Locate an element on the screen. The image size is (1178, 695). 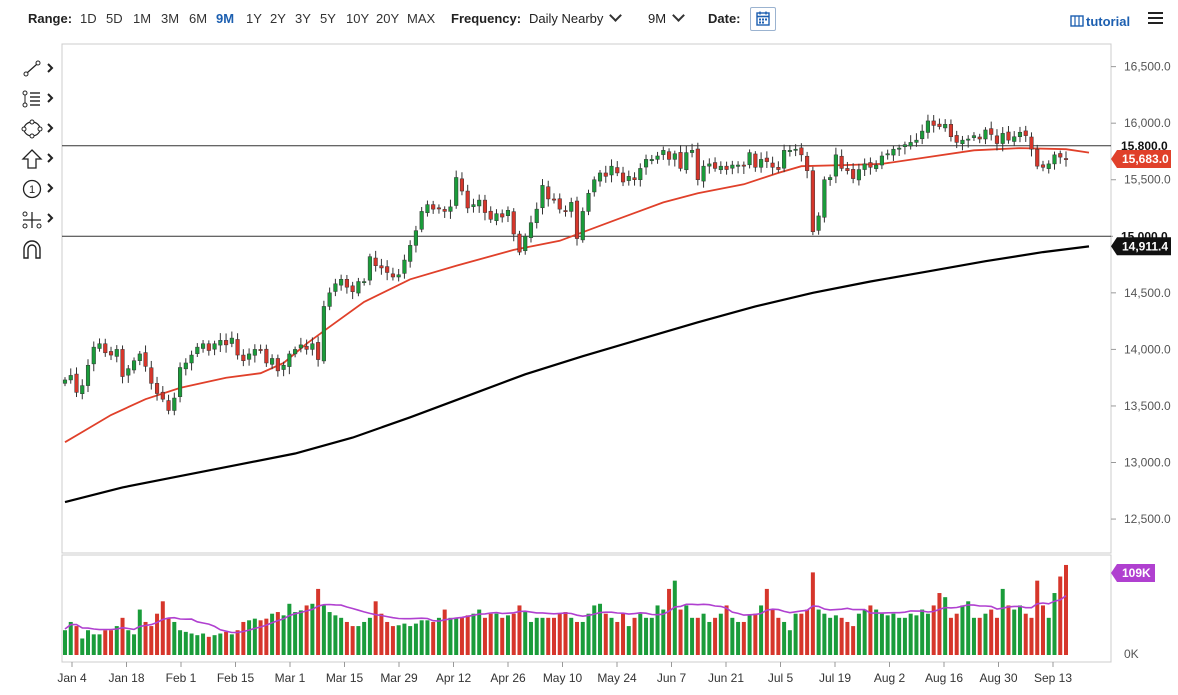
range-3m-button: 3M is located at coordinates (170, 18).